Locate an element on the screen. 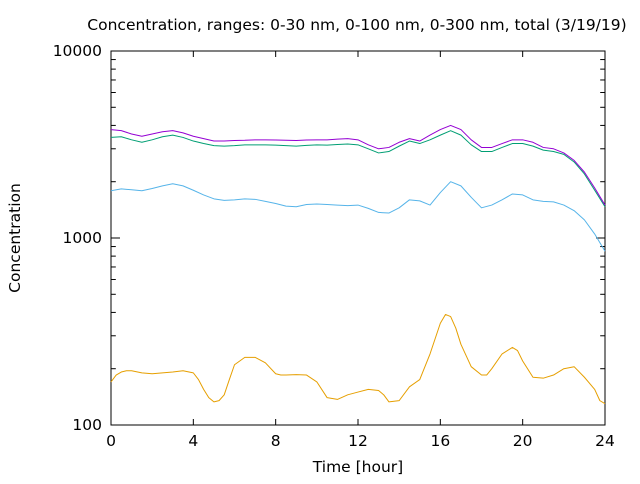 This screenshot has height=484, width=640. x-axis-label: Time [hour] is located at coordinates (357, 467).